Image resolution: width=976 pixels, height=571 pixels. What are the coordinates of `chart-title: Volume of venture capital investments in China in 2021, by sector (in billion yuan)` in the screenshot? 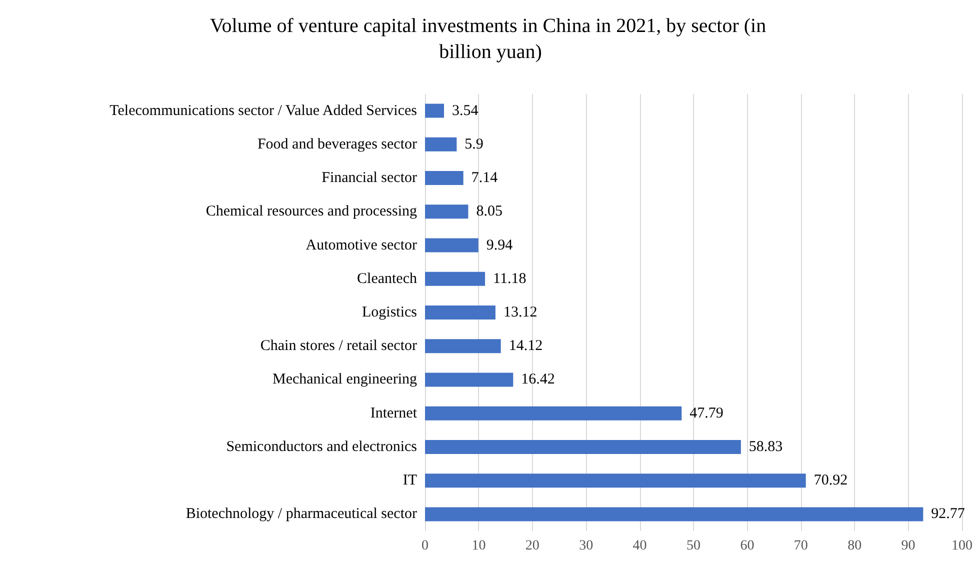 It's located at (488, 39).